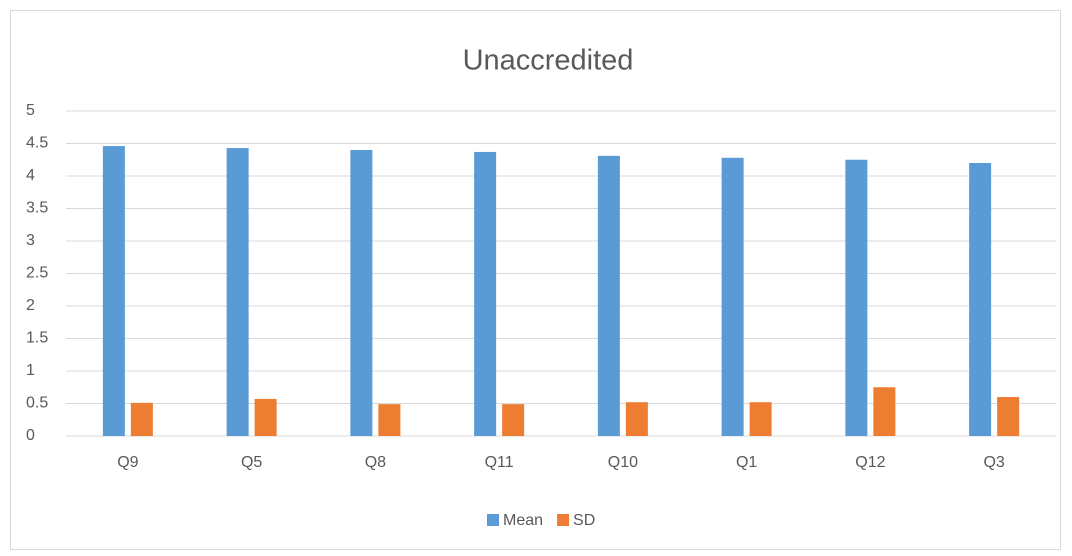 The image size is (1072, 556). I want to click on x-tick-label: Q9, so click(127, 462).